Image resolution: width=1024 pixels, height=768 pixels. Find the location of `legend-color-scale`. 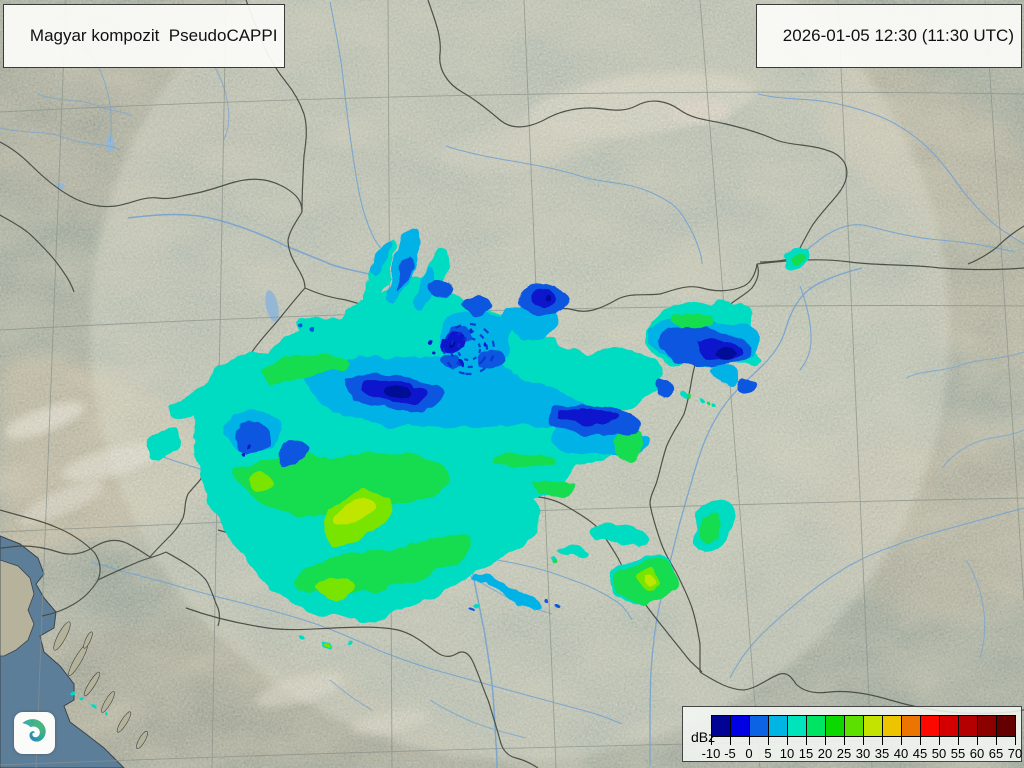

legend-color-scale is located at coordinates (863, 726).